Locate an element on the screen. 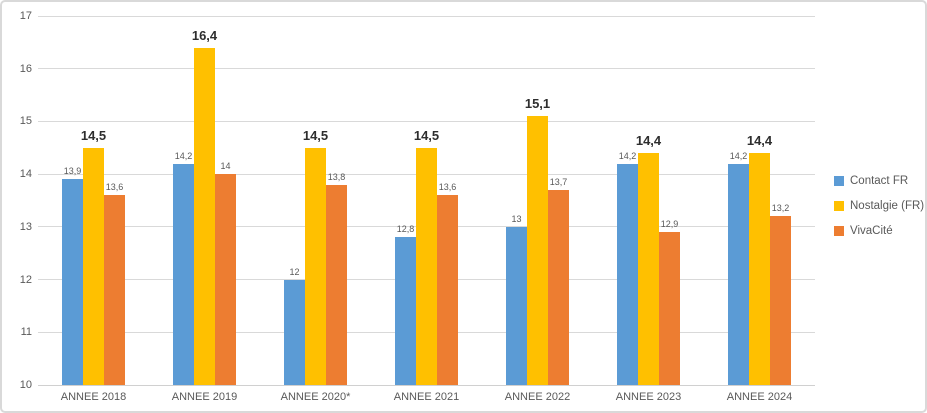 This screenshot has width=927, height=413. legend-item: Contact FR is located at coordinates (879, 181).